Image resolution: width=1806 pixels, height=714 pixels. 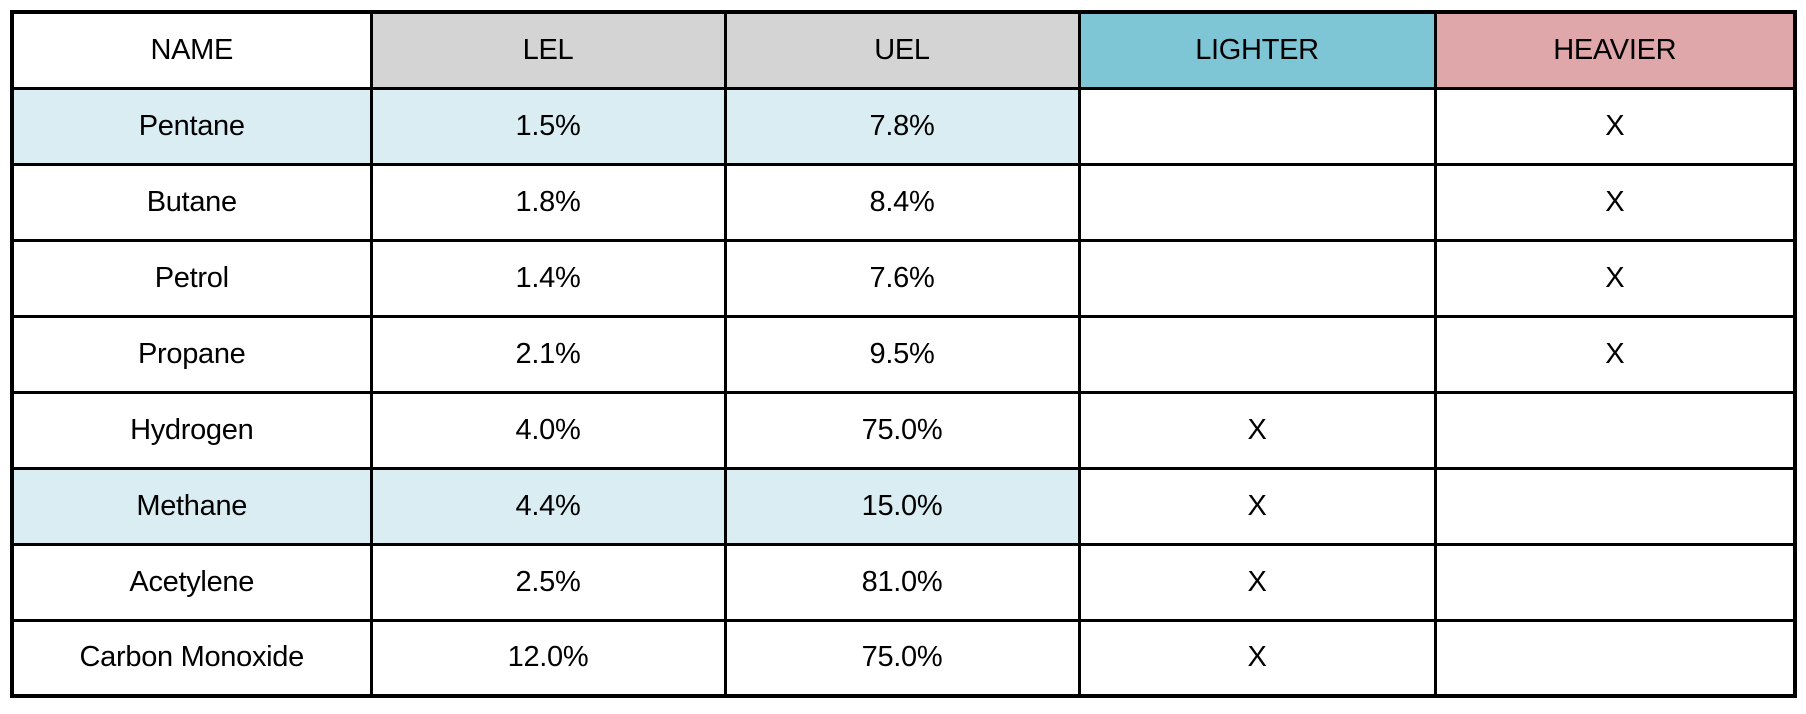 What do you see at coordinates (191, 582) in the screenshot?
I see `cell-name: Acetylene` at bounding box center [191, 582].